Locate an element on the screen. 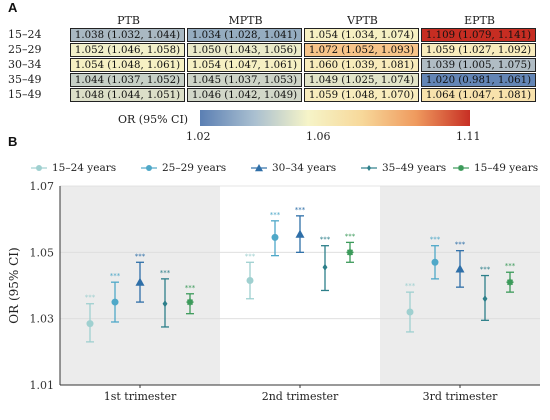  y-tick-label: 1.01 is located at coordinates (42, 385).